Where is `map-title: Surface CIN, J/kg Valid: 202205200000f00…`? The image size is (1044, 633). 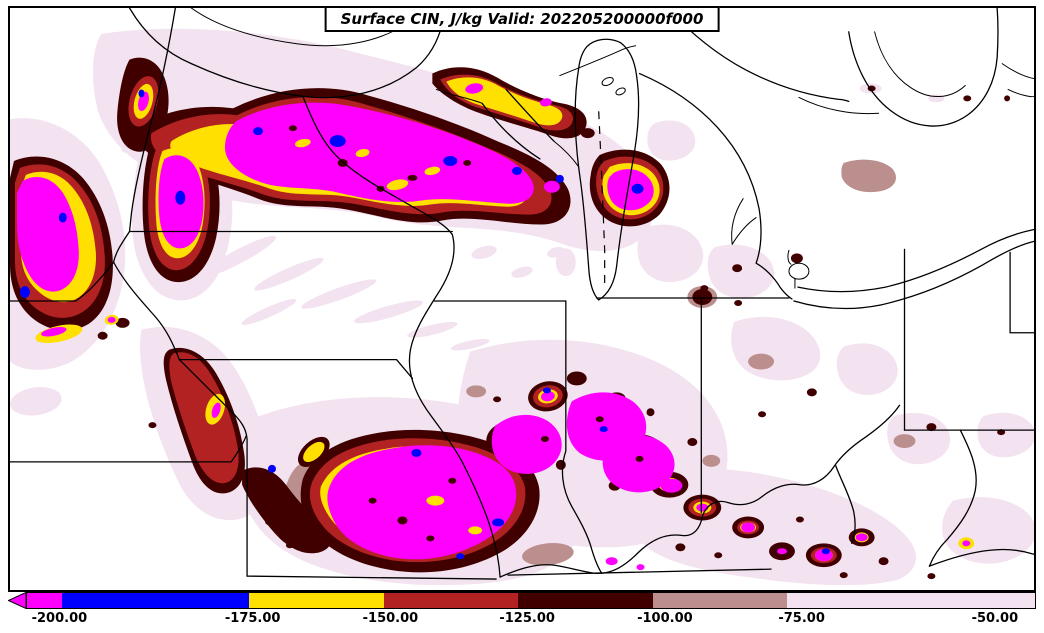
map-title: Surface CIN, J/kg Valid: 202205200000f00… is located at coordinates (522, 19).